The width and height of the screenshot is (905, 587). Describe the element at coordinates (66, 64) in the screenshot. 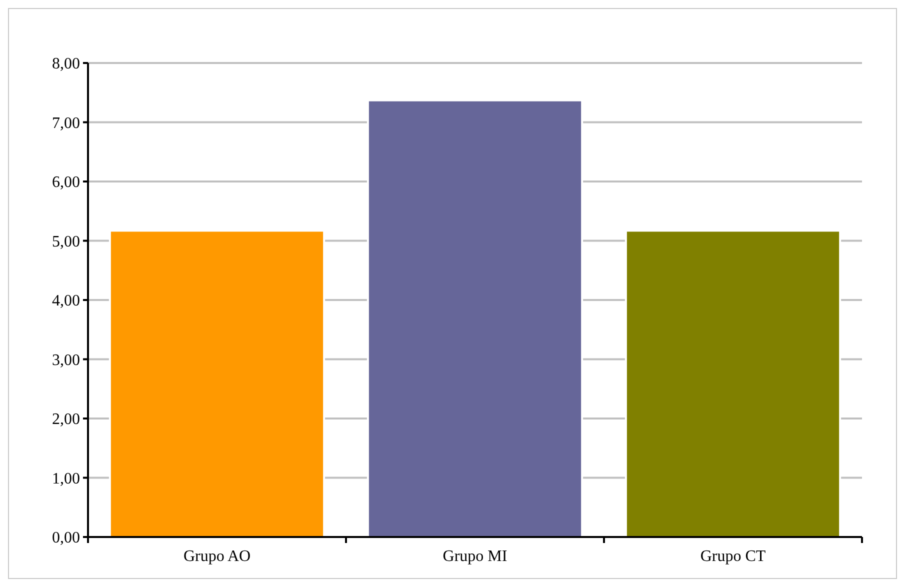

I see `y-tick-label: 8,00` at that location.